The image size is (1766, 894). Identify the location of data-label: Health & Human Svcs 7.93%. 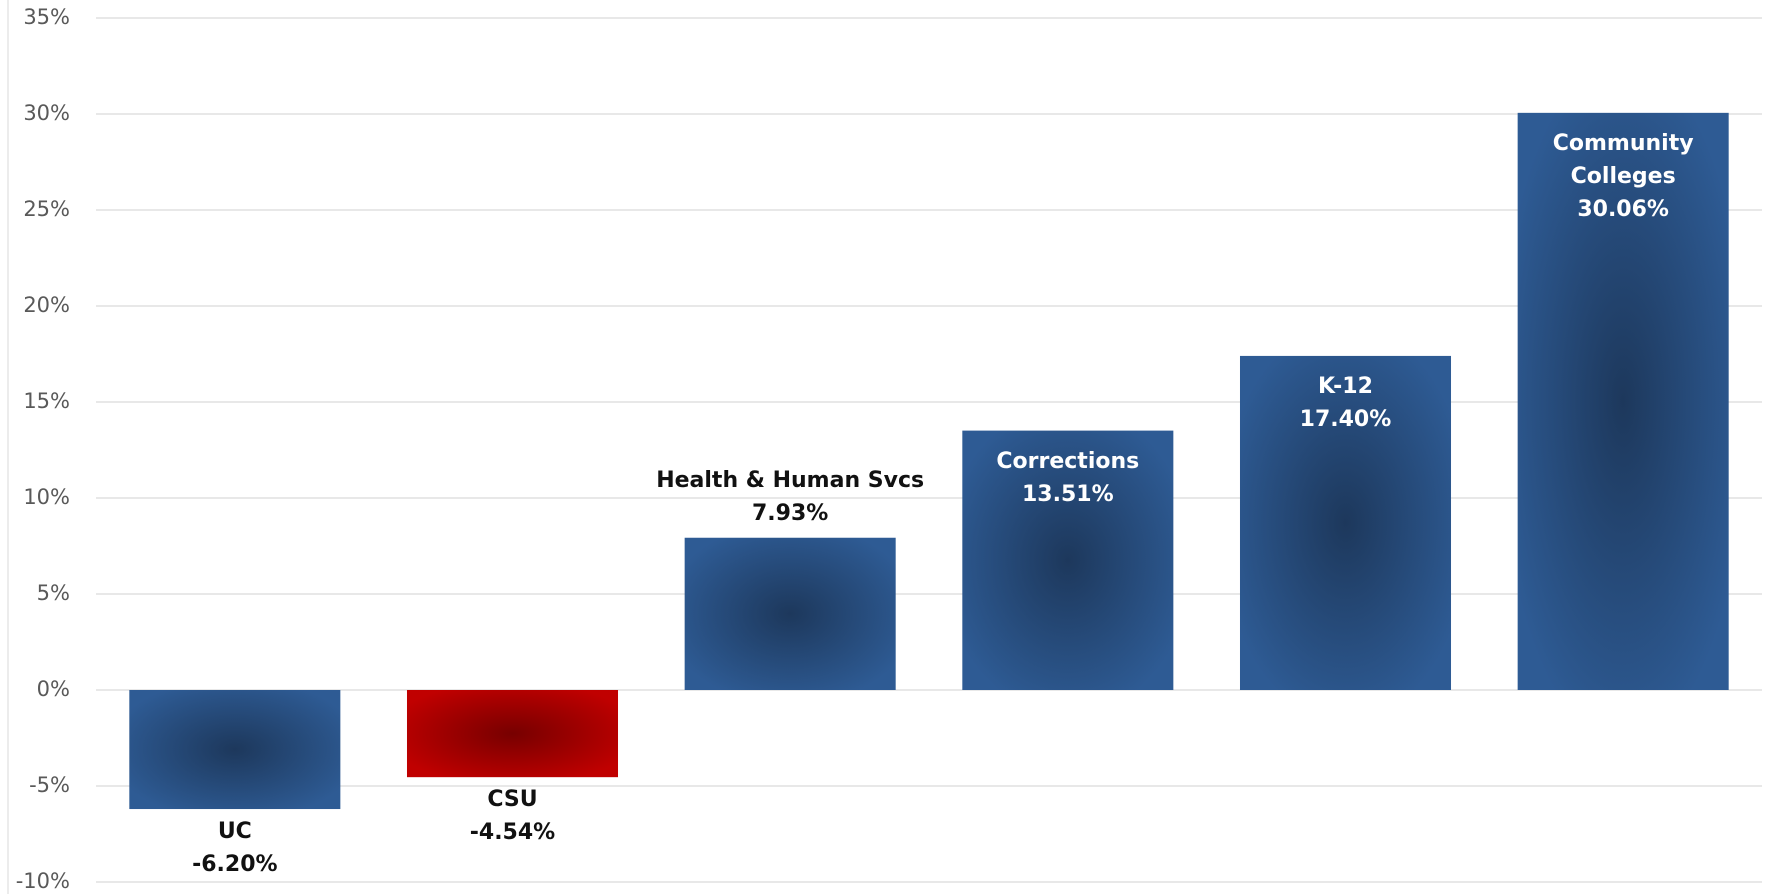
(790, 497).